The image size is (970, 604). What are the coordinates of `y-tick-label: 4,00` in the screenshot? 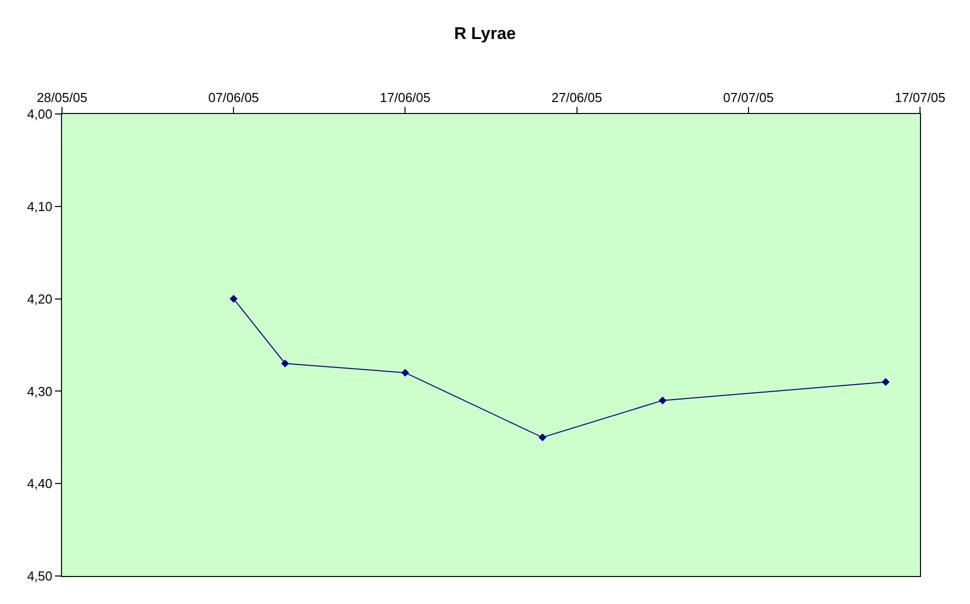 It's located at (39, 114).